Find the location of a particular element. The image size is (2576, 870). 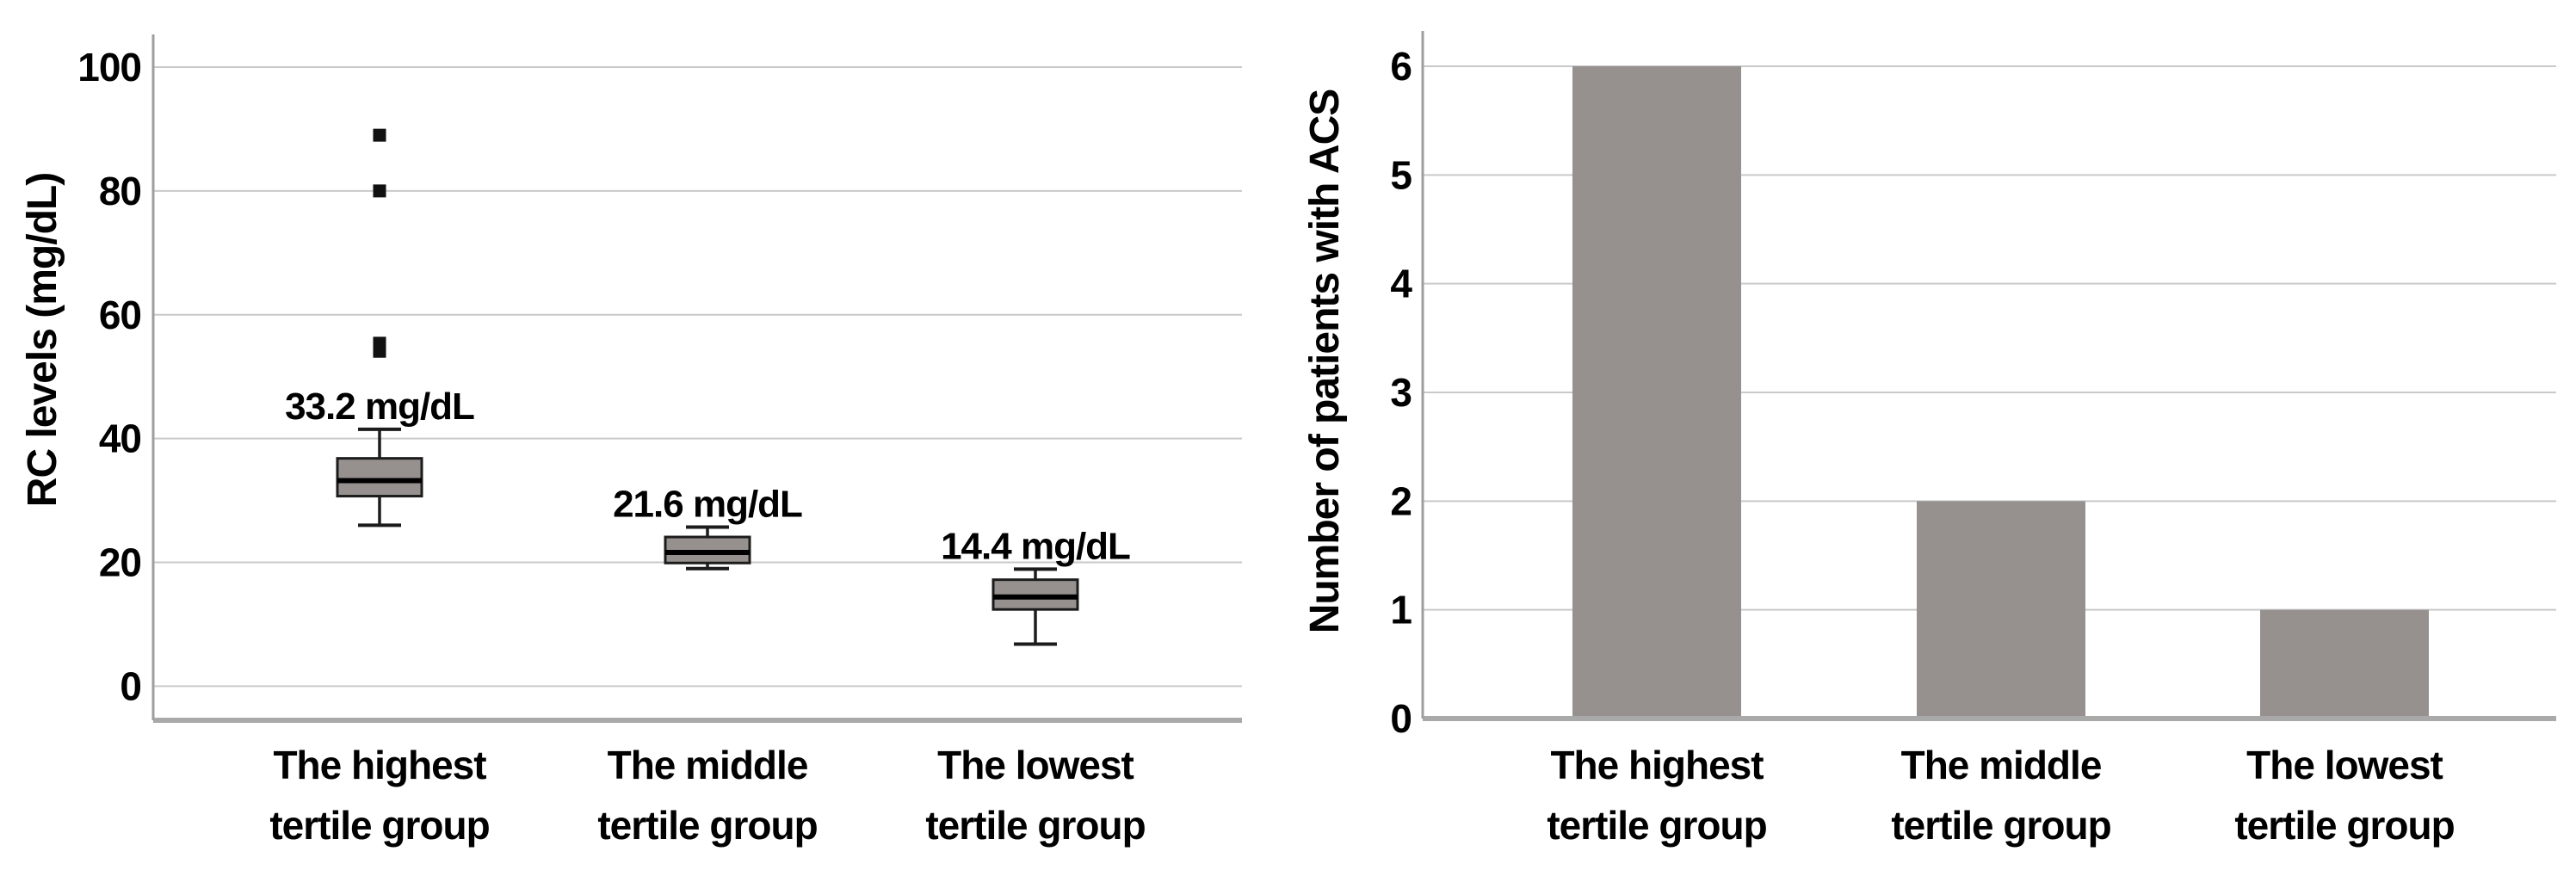

y-tick-label: 1 is located at coordinates (1401, 610).